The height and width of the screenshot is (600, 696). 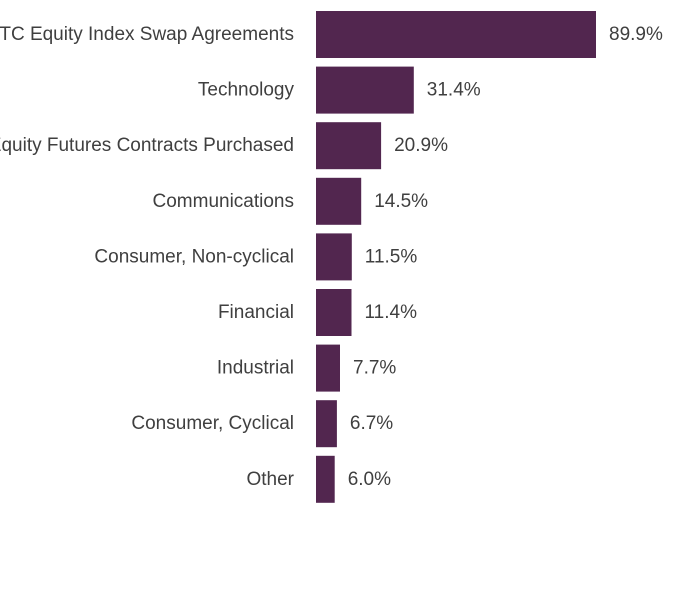 I want to click on category-label: Consumer, Non-cyclical, so click(x=194, y=256).